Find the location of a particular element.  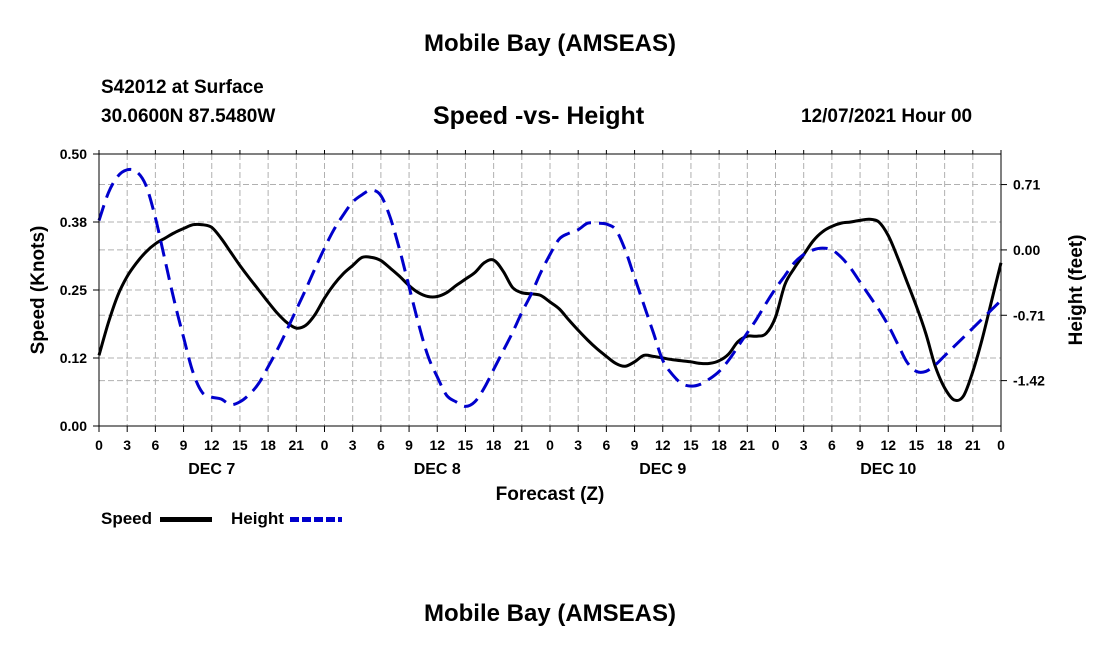

coordinates-label: 30.0600N 87.5480W is located at coordinates (188, 116).